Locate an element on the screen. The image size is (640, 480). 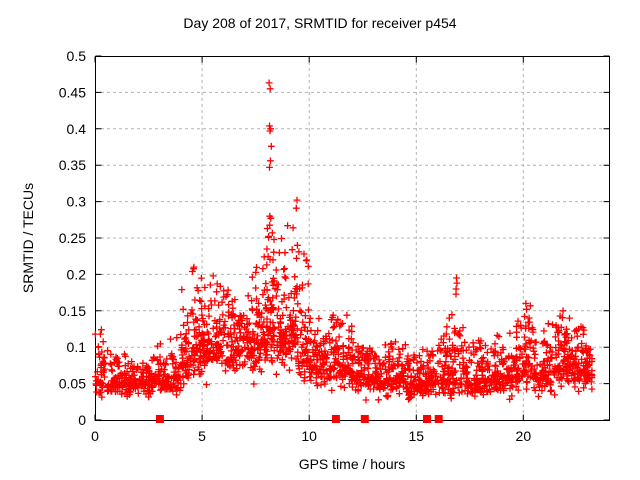
y-tick-label: 0.45 is located at coordinates (72, 92).